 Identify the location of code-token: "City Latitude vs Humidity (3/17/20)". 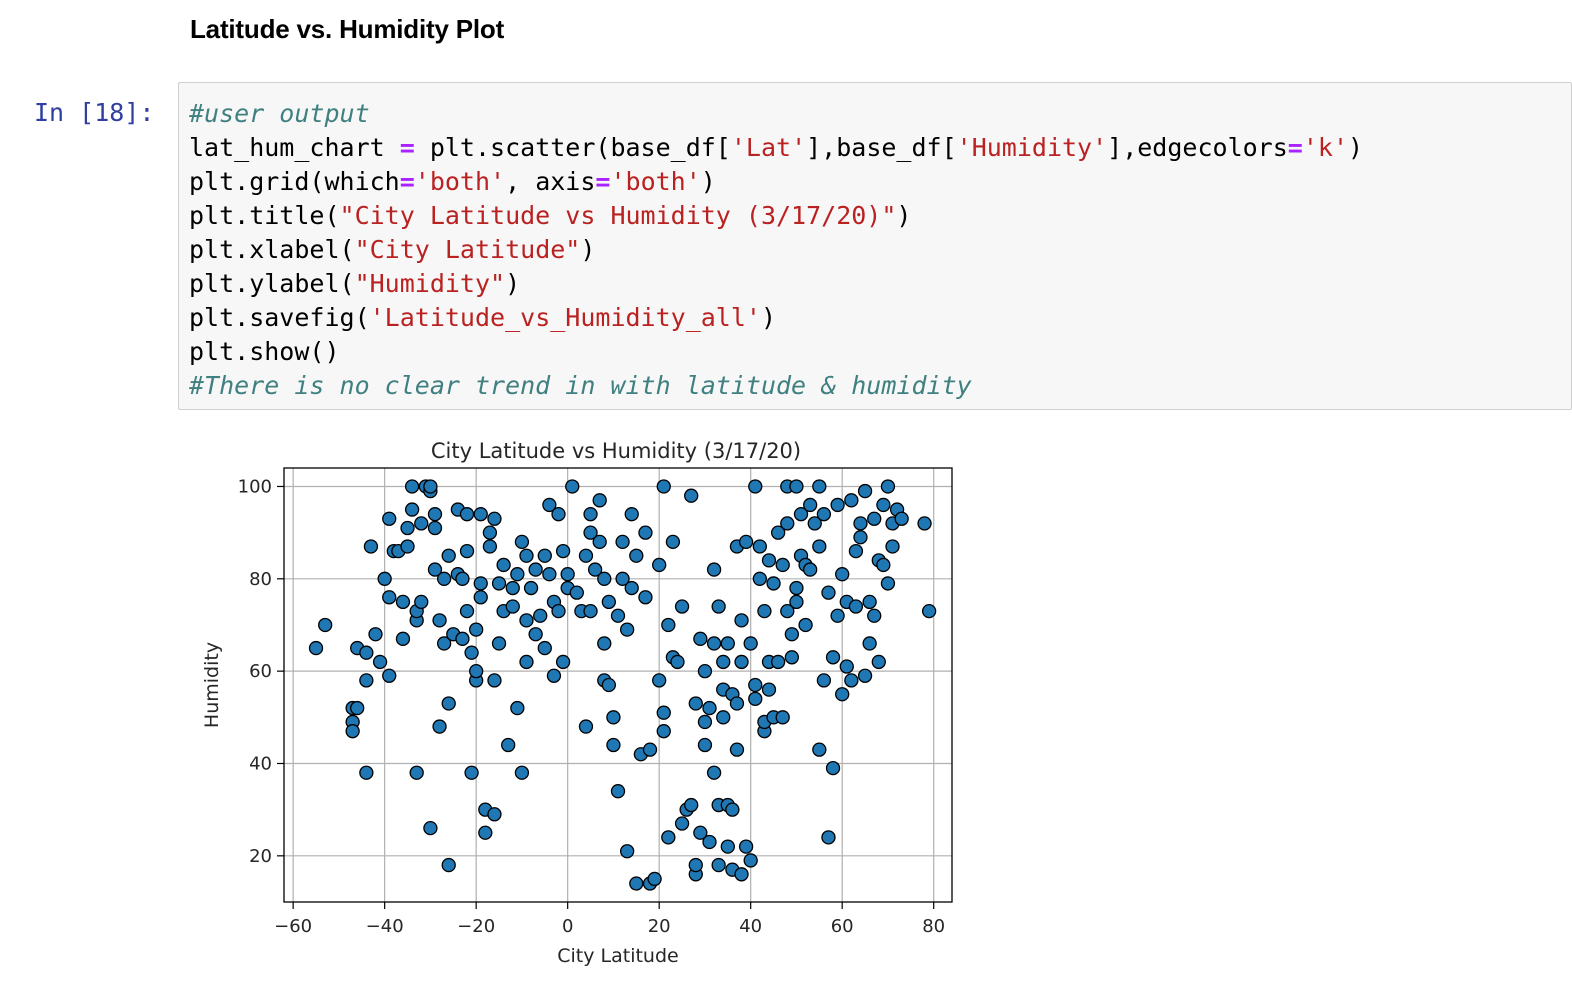
(618, 215).